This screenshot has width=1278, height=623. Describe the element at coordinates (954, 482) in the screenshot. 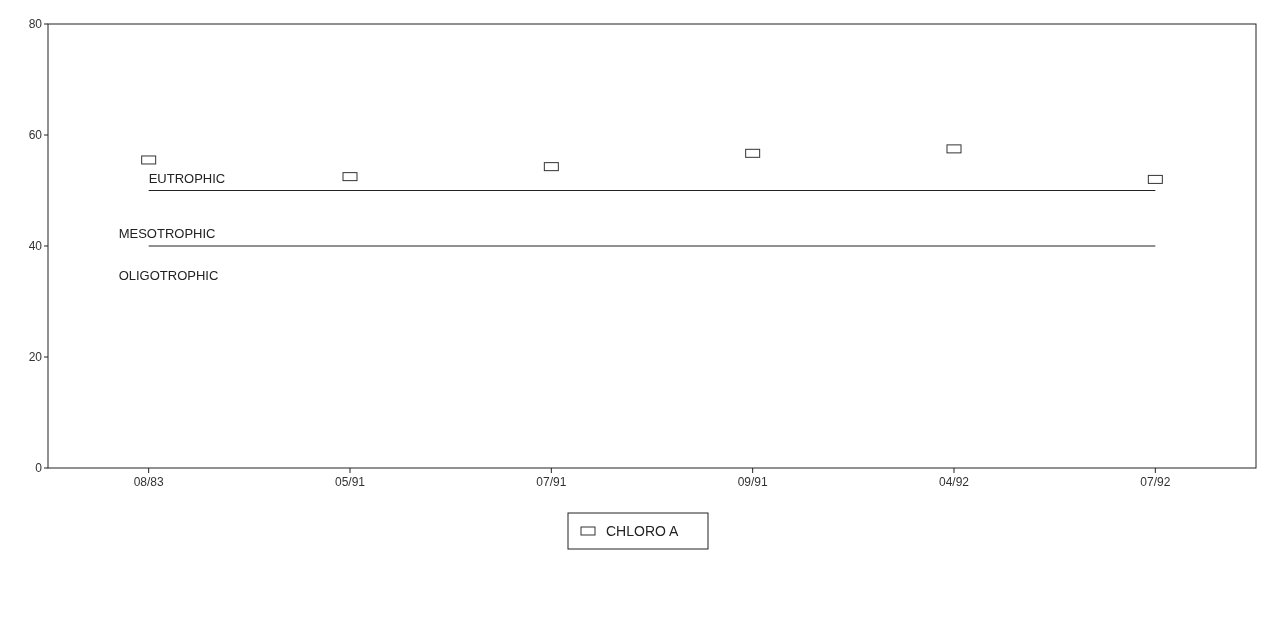

I see `x-tick-label: 04/92` at that location.